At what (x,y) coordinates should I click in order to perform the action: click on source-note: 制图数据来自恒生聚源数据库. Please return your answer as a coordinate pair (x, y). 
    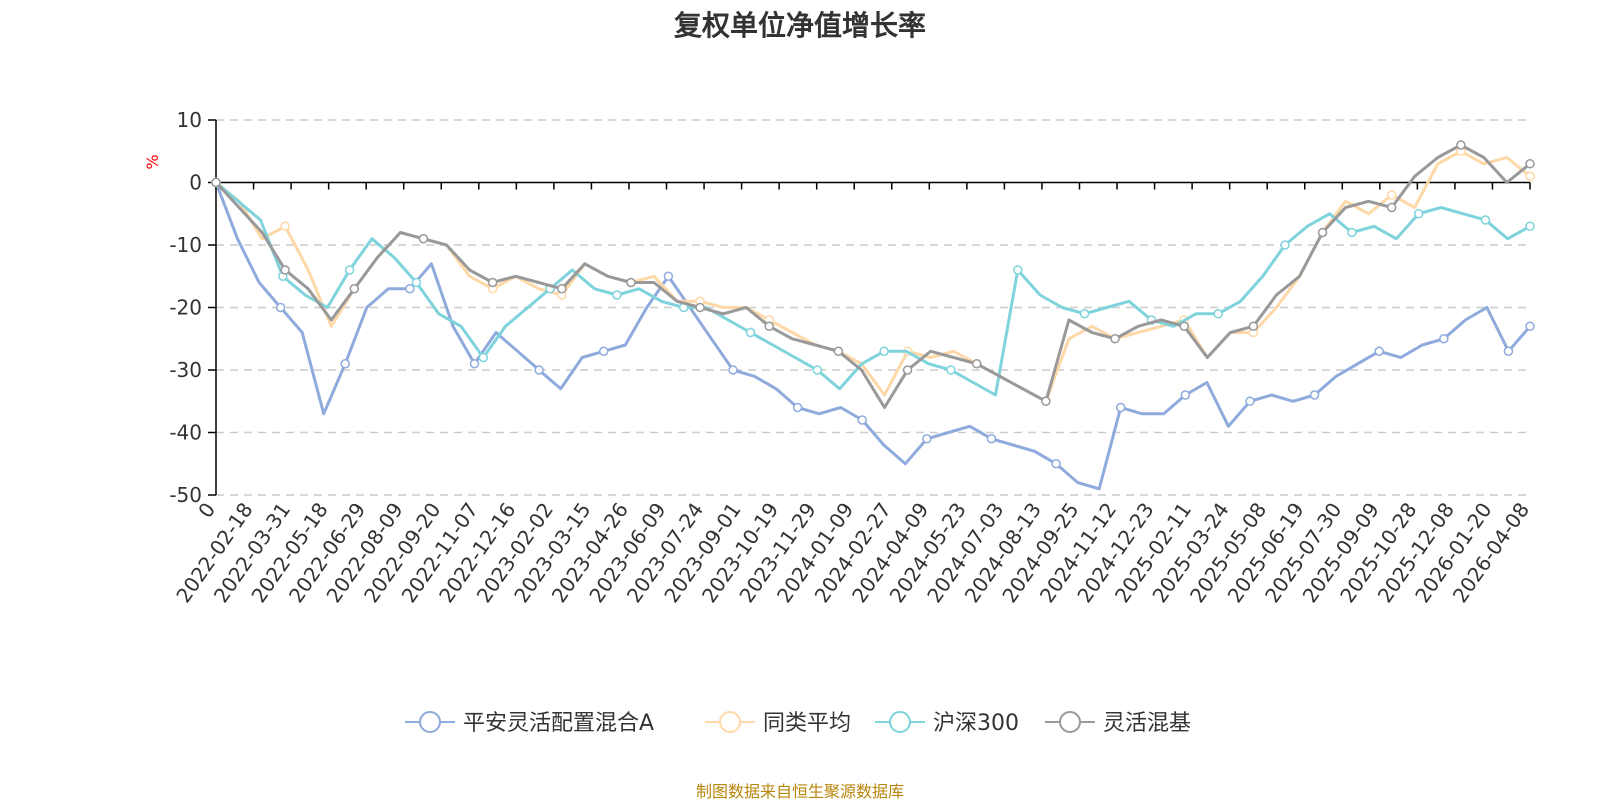
    Looking at the image, I should click on (799, 791).